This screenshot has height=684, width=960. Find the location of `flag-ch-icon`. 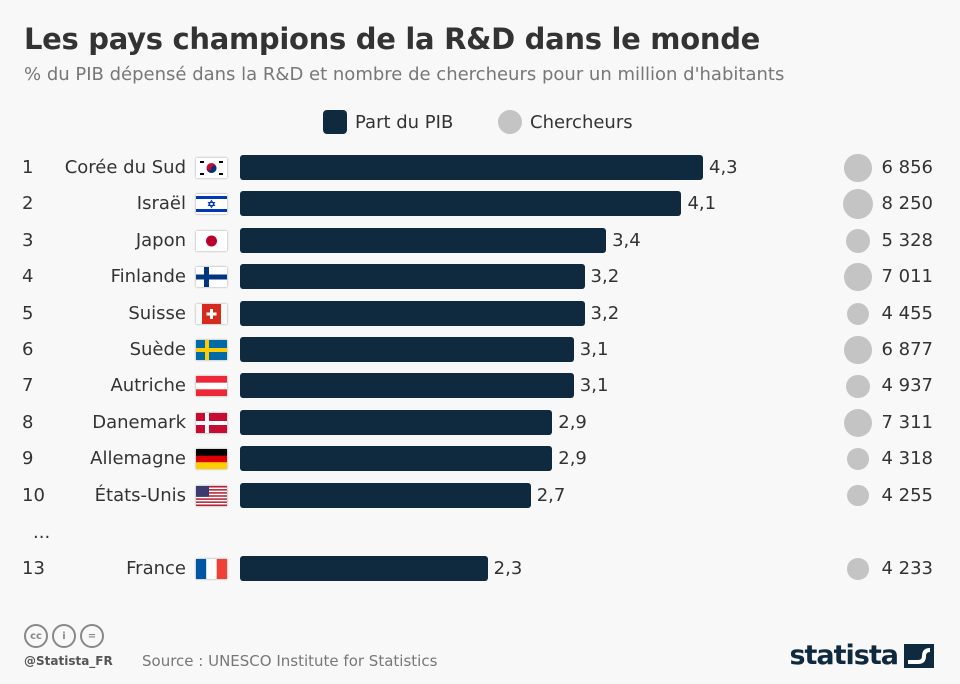

flag-ch-icon is located at coordinates (211, 313).